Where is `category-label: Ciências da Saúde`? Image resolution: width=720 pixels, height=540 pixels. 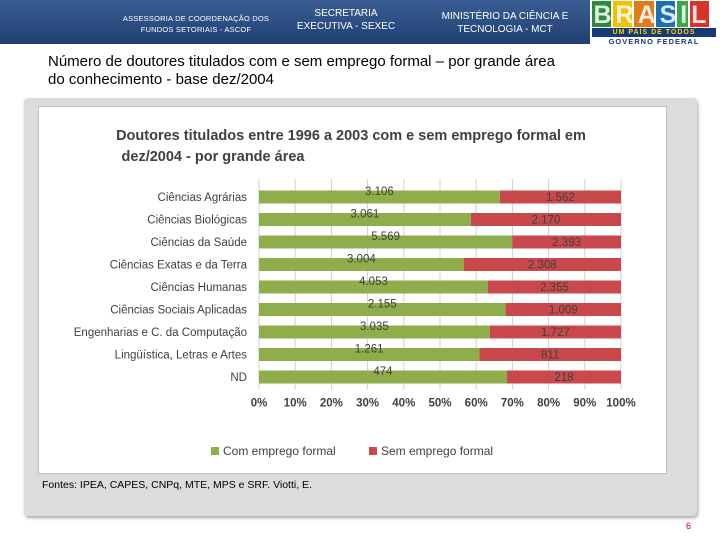 category-label: Ciências da Saúde is located at coordinates (198, 243).